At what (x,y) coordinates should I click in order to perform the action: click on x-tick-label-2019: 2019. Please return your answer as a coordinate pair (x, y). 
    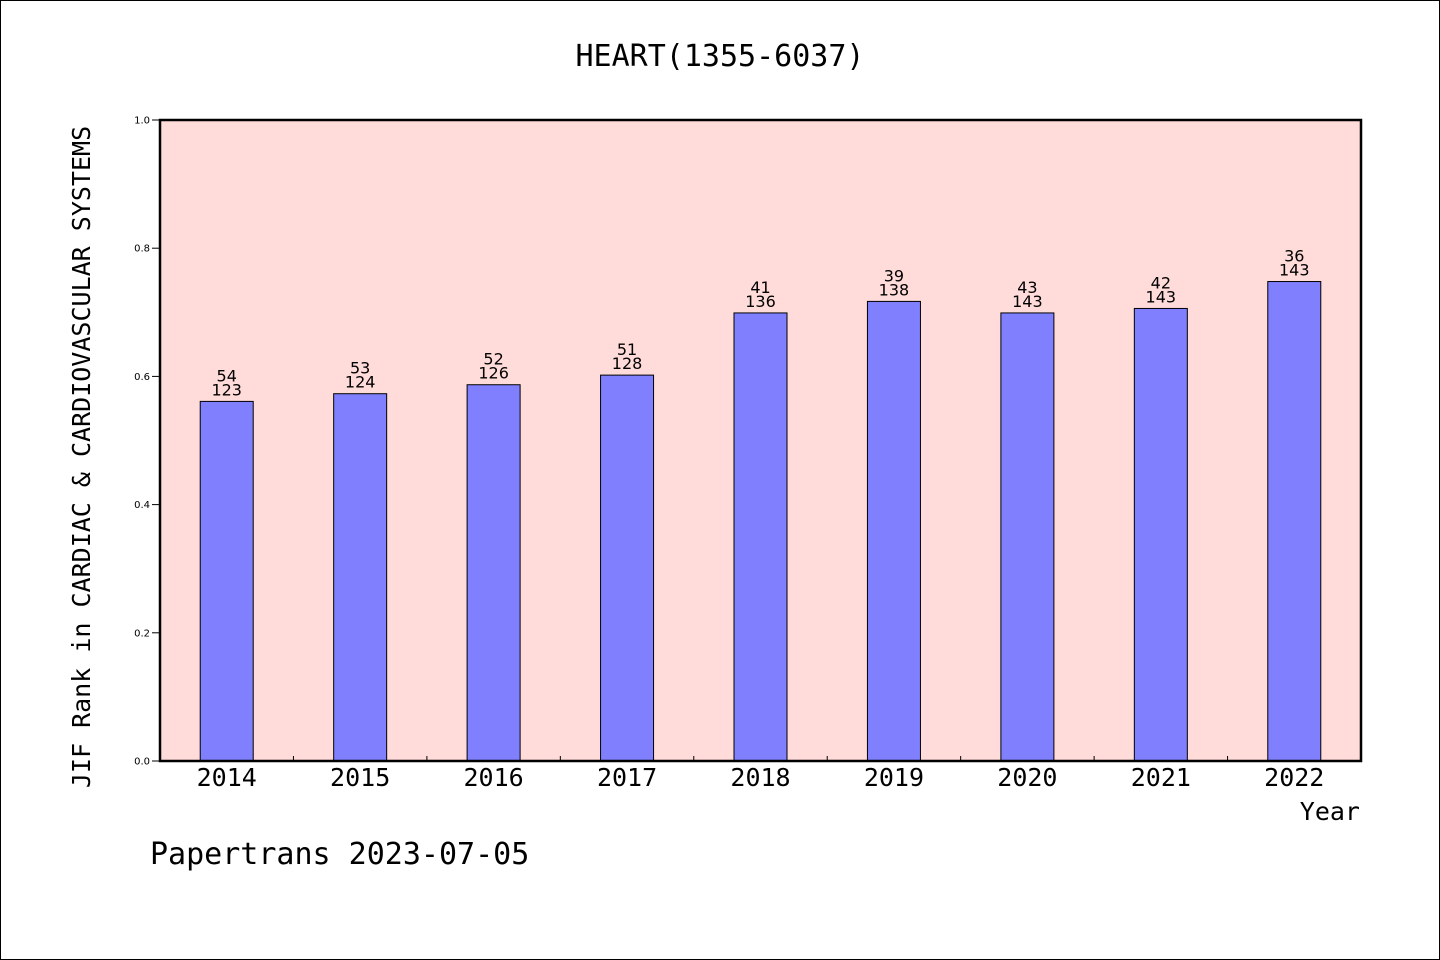
    Looking at the image, I should click on (894, 777).